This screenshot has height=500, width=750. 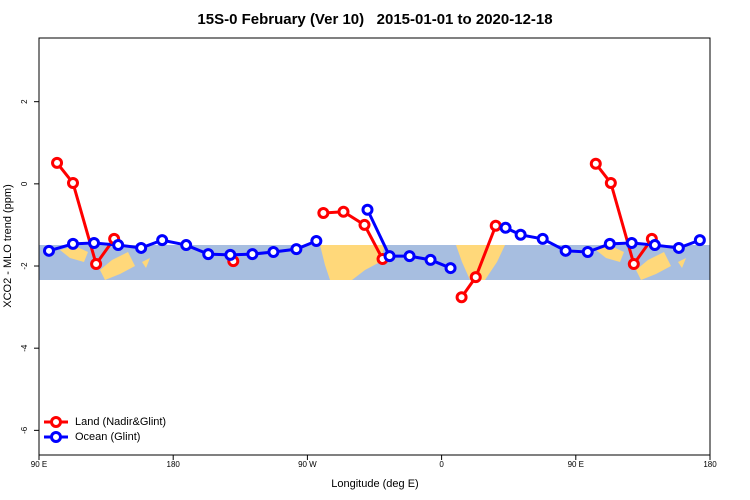 I want to click on y-tick-label: 0, so click(x=24, y=183).